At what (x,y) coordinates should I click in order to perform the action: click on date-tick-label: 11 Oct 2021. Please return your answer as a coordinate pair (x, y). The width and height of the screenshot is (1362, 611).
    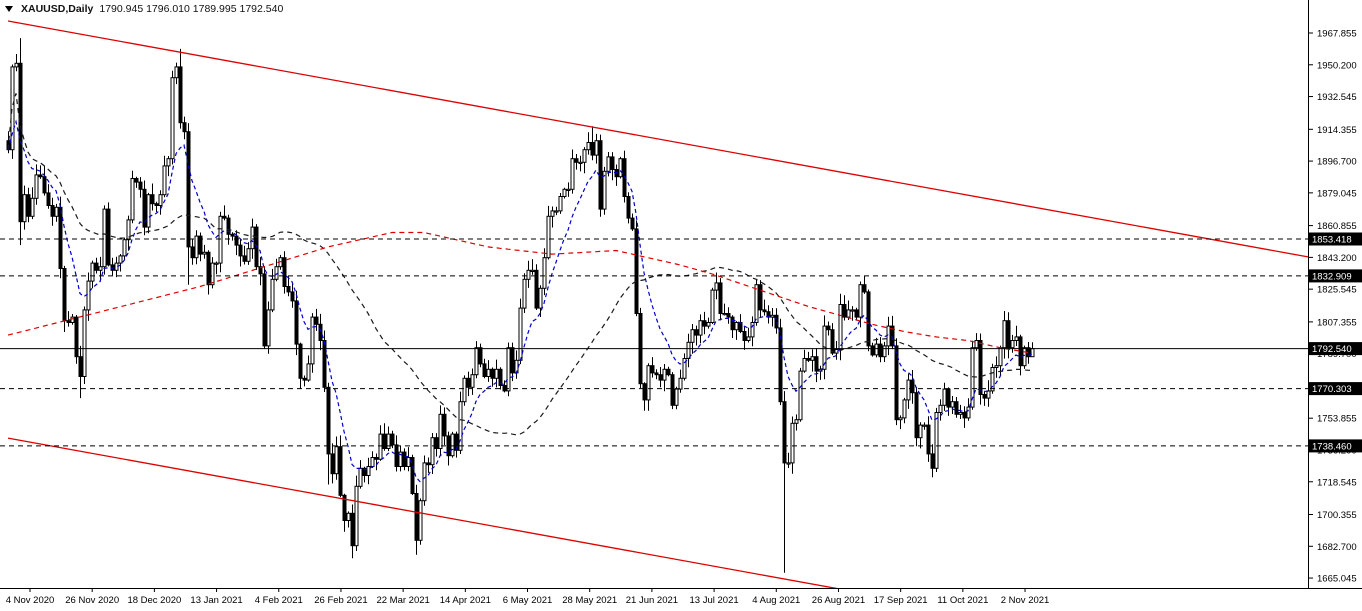
    Looking at the image, I should click on (962, 600).